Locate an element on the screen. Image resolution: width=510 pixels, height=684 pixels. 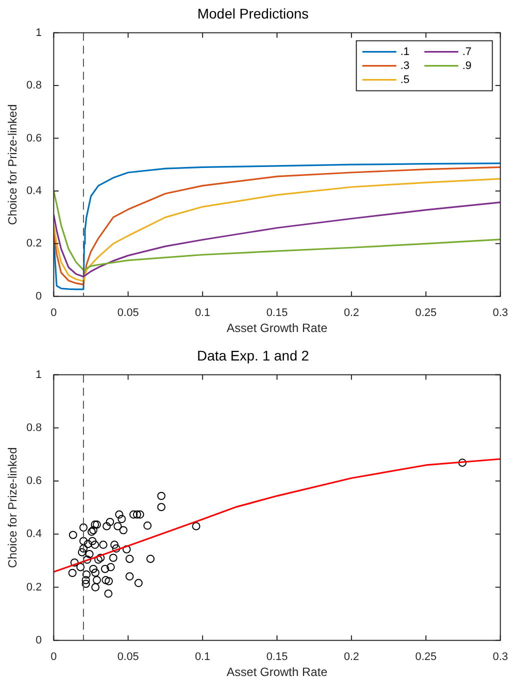
legend-label: .9 is located at coordinates (467, 66).